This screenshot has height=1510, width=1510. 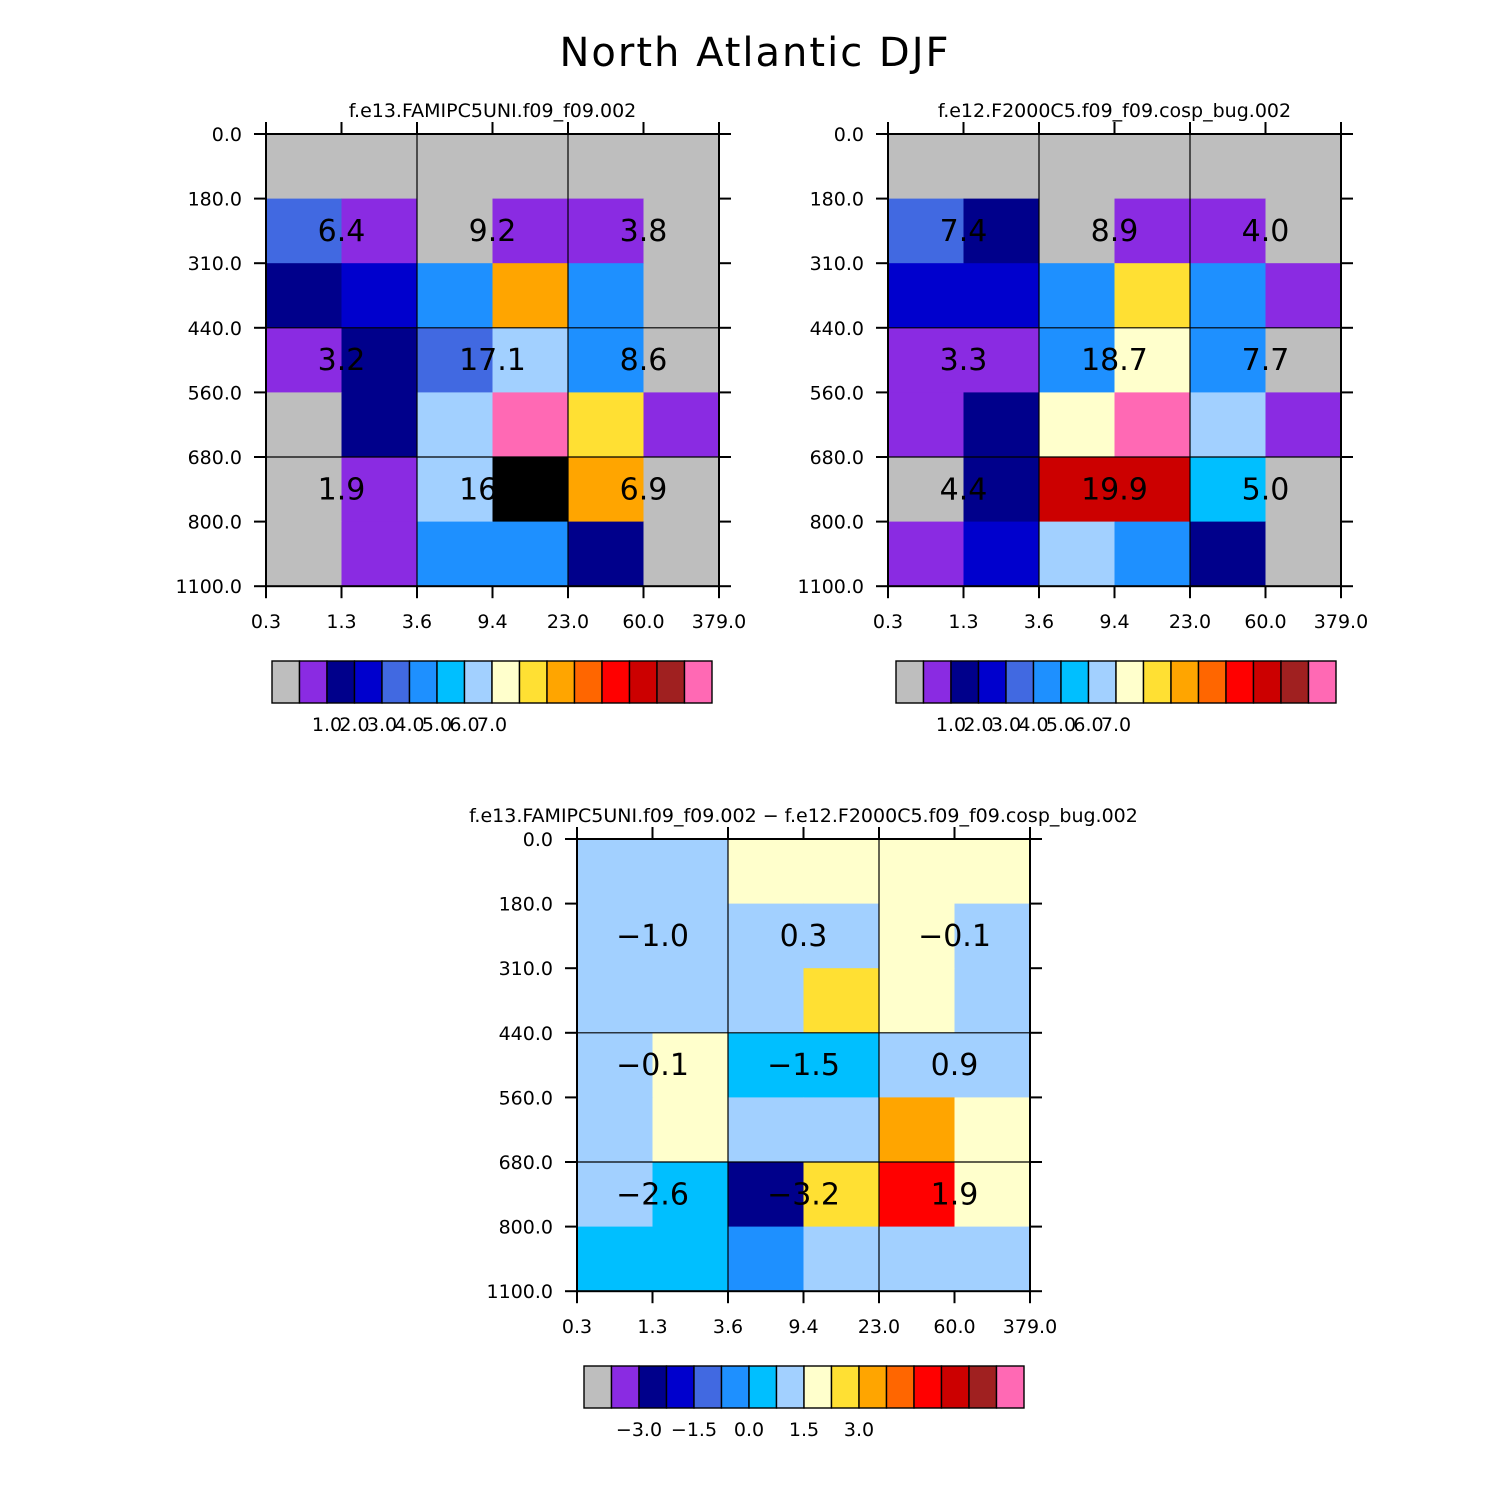 What do you see at coordinates (526, 1228) in the screenshot?
I see `y-tick-label: 800.0` at bounding box center [526, 1228].